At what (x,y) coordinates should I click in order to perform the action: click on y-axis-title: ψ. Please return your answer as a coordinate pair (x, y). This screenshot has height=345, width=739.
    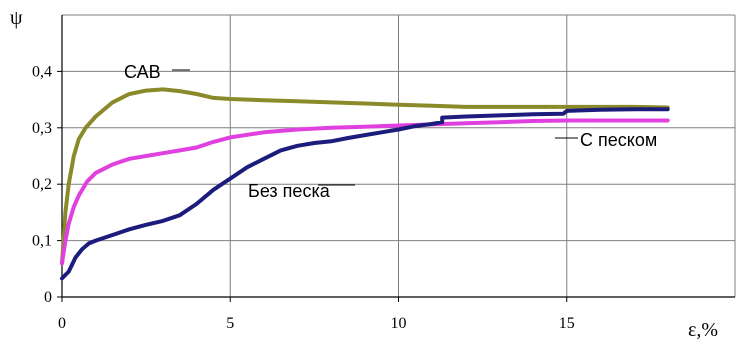
    Looking at the image, I should click on (16, 18).